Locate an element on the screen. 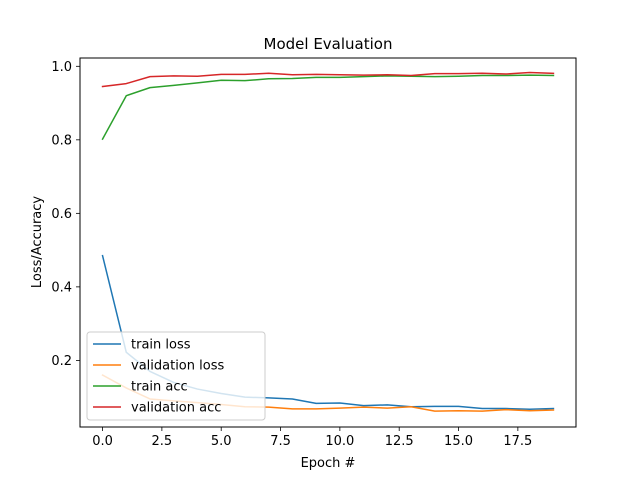 The image size is (640, 480). legend-label: validation acc is located at coordinates (176, 408).